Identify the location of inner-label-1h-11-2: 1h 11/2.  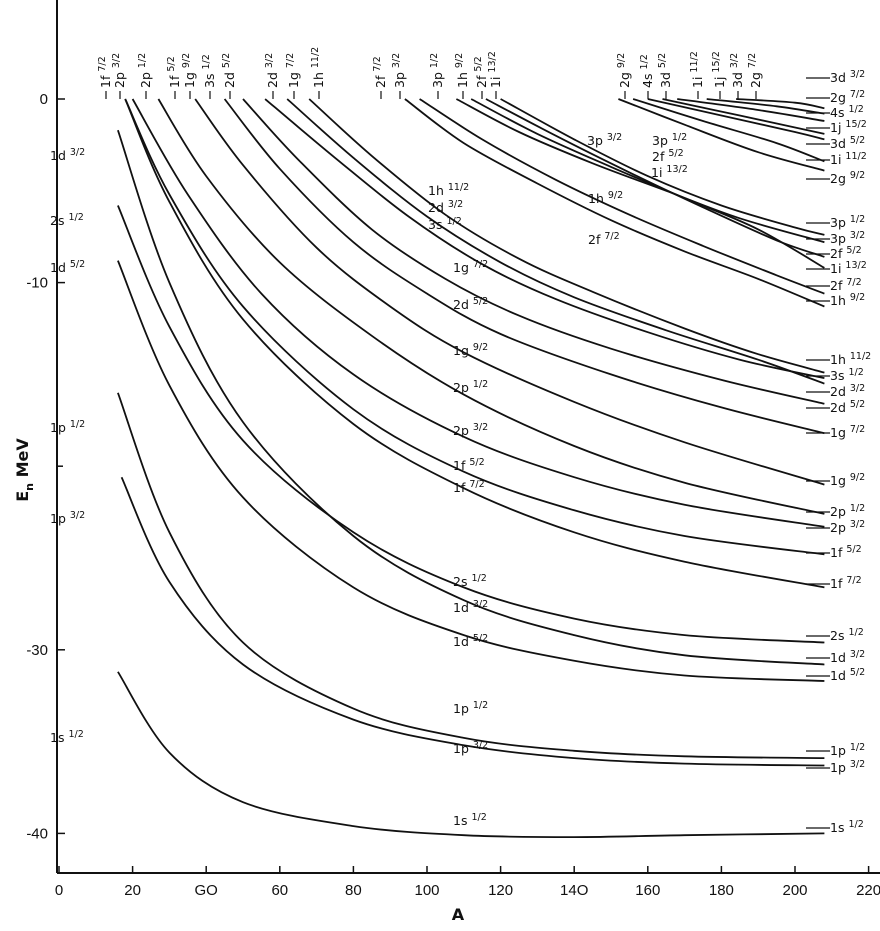
(448, 190).